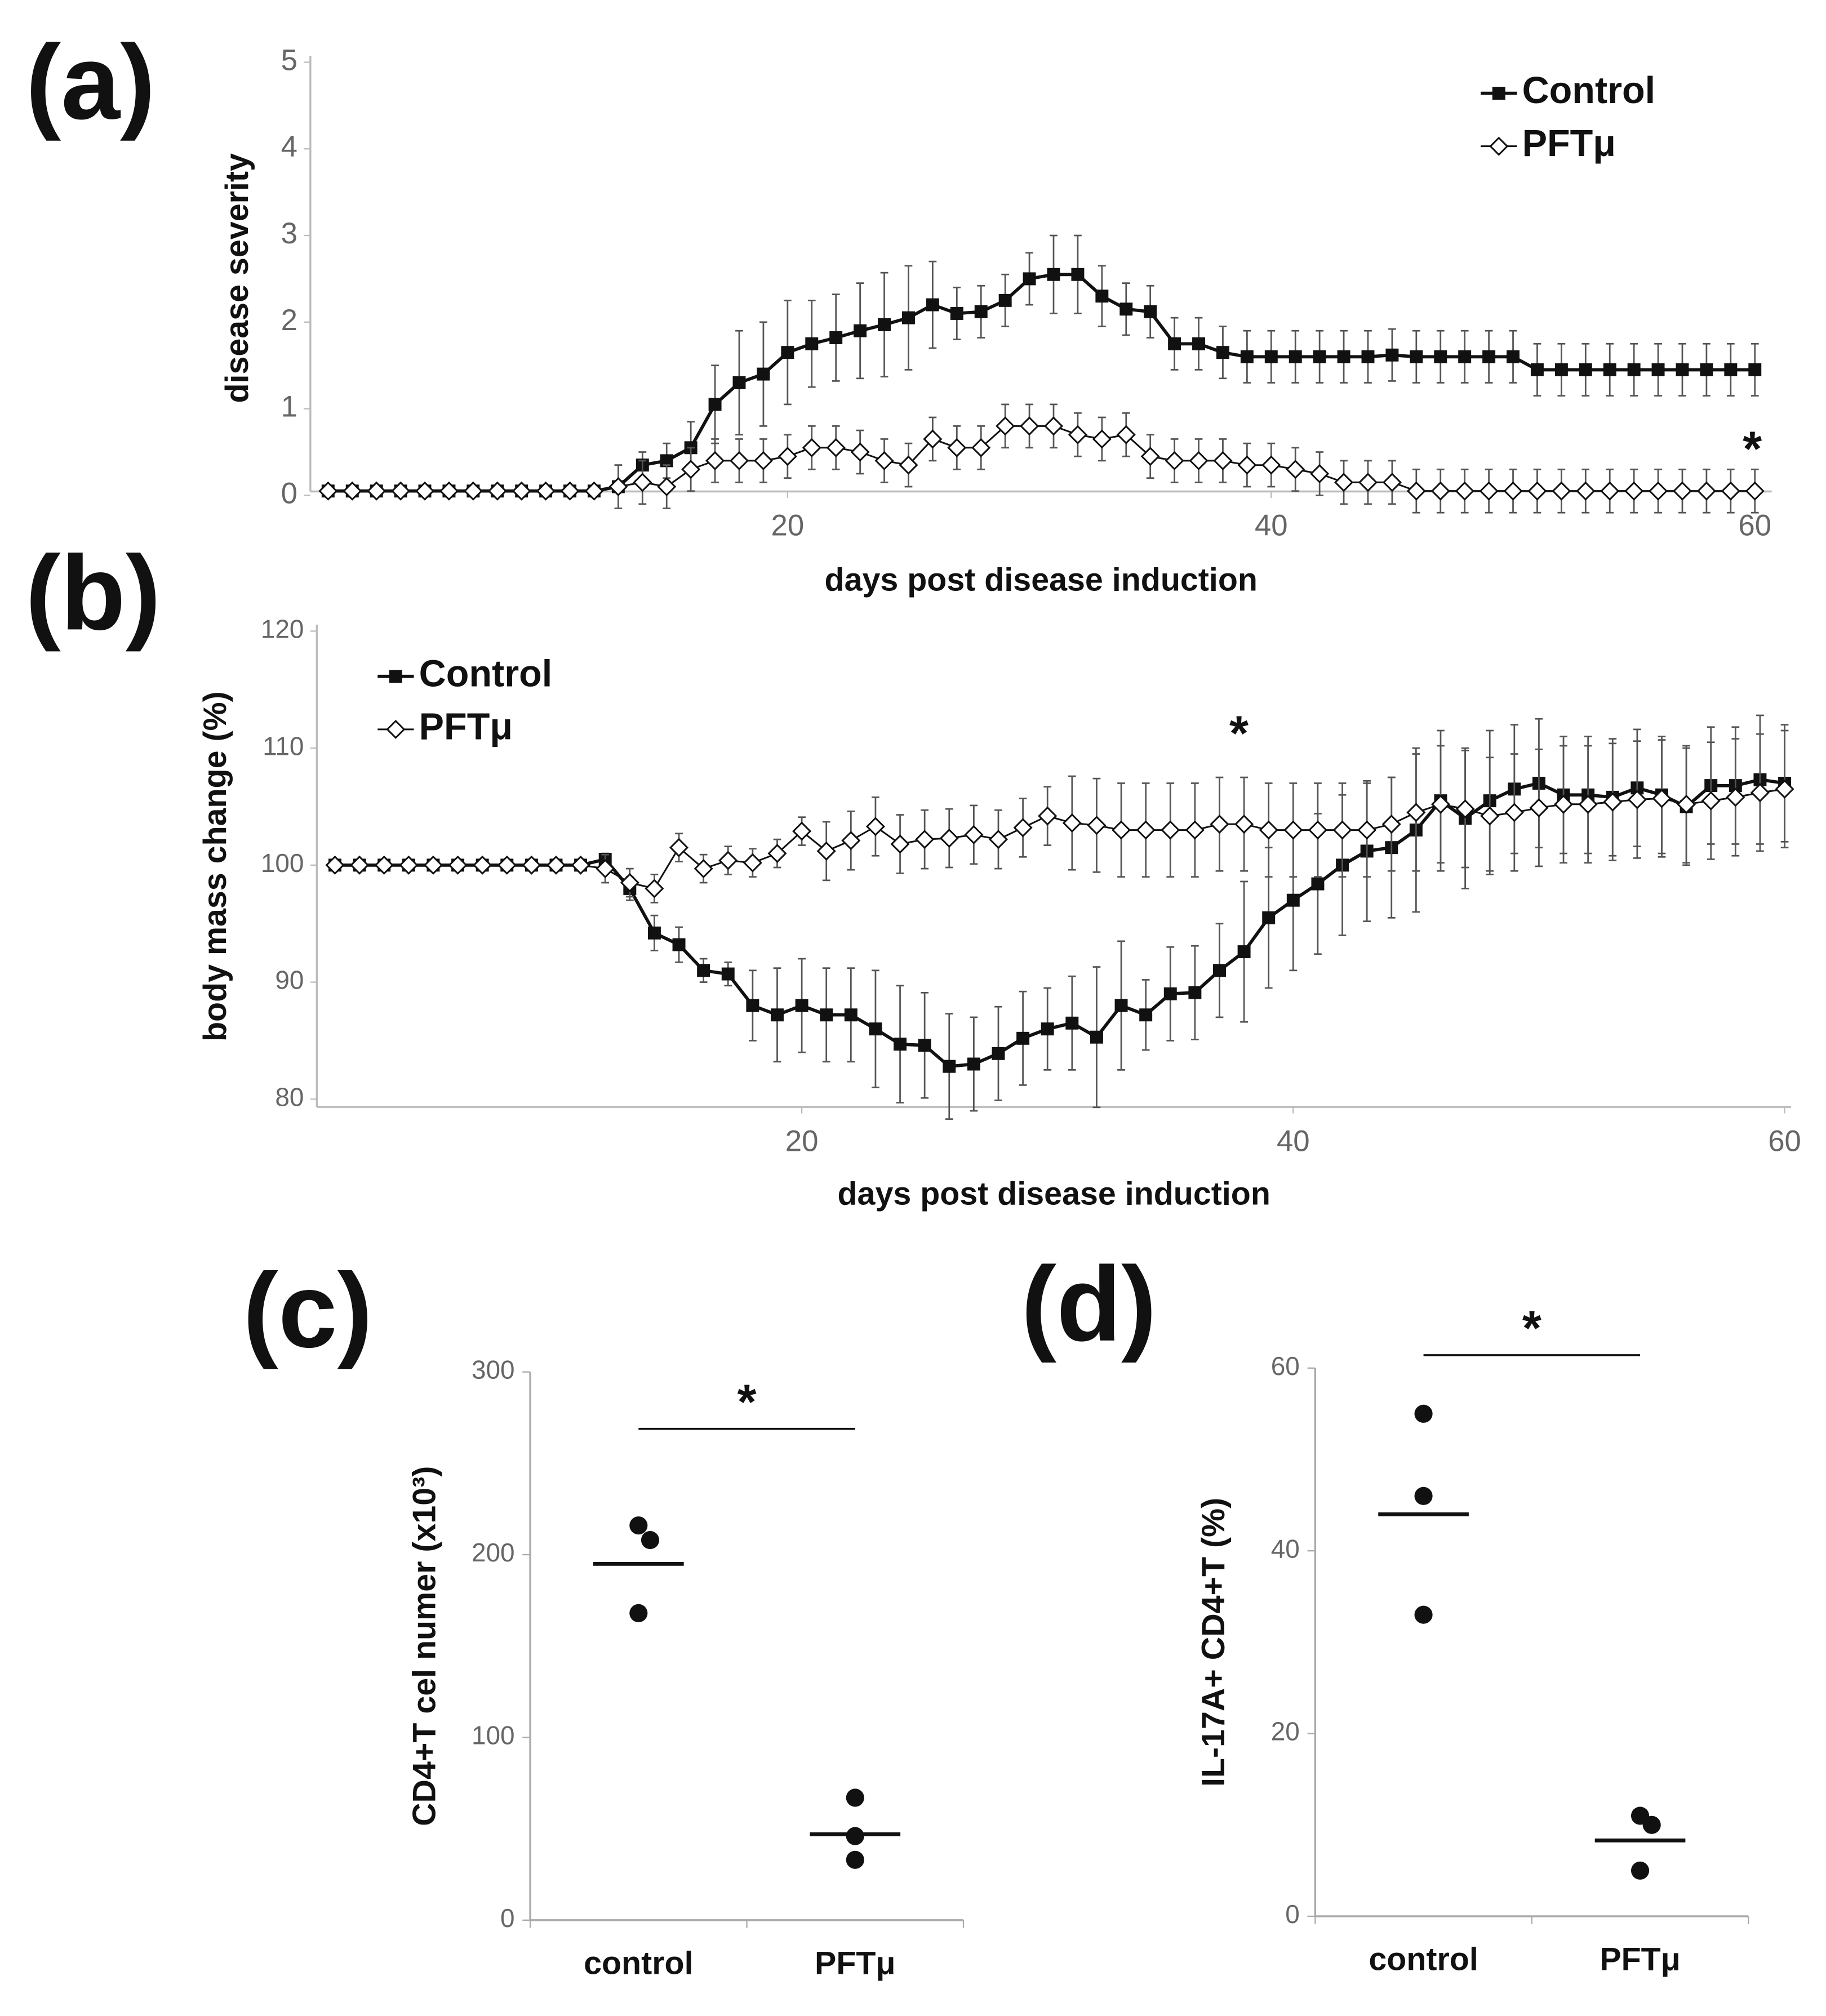  Describe the element at coordinates (493, 1736) in the screenshot. I see `y-tick-label: 100` at that location.